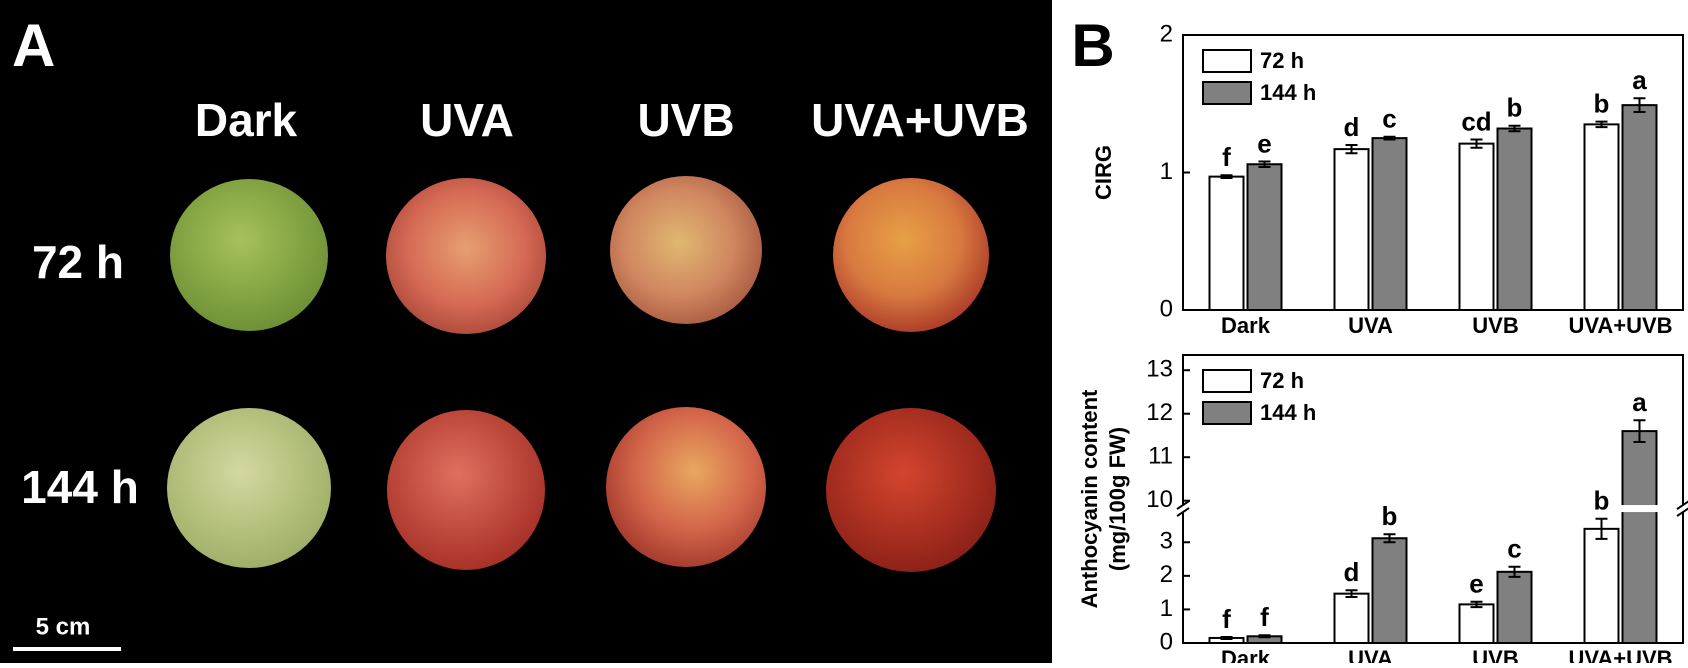 This screenshot has height=668, width=1688. Describe the element at coordinates (63, 626) in the screenshot. I see `scale-label: 5 cm` at that location.